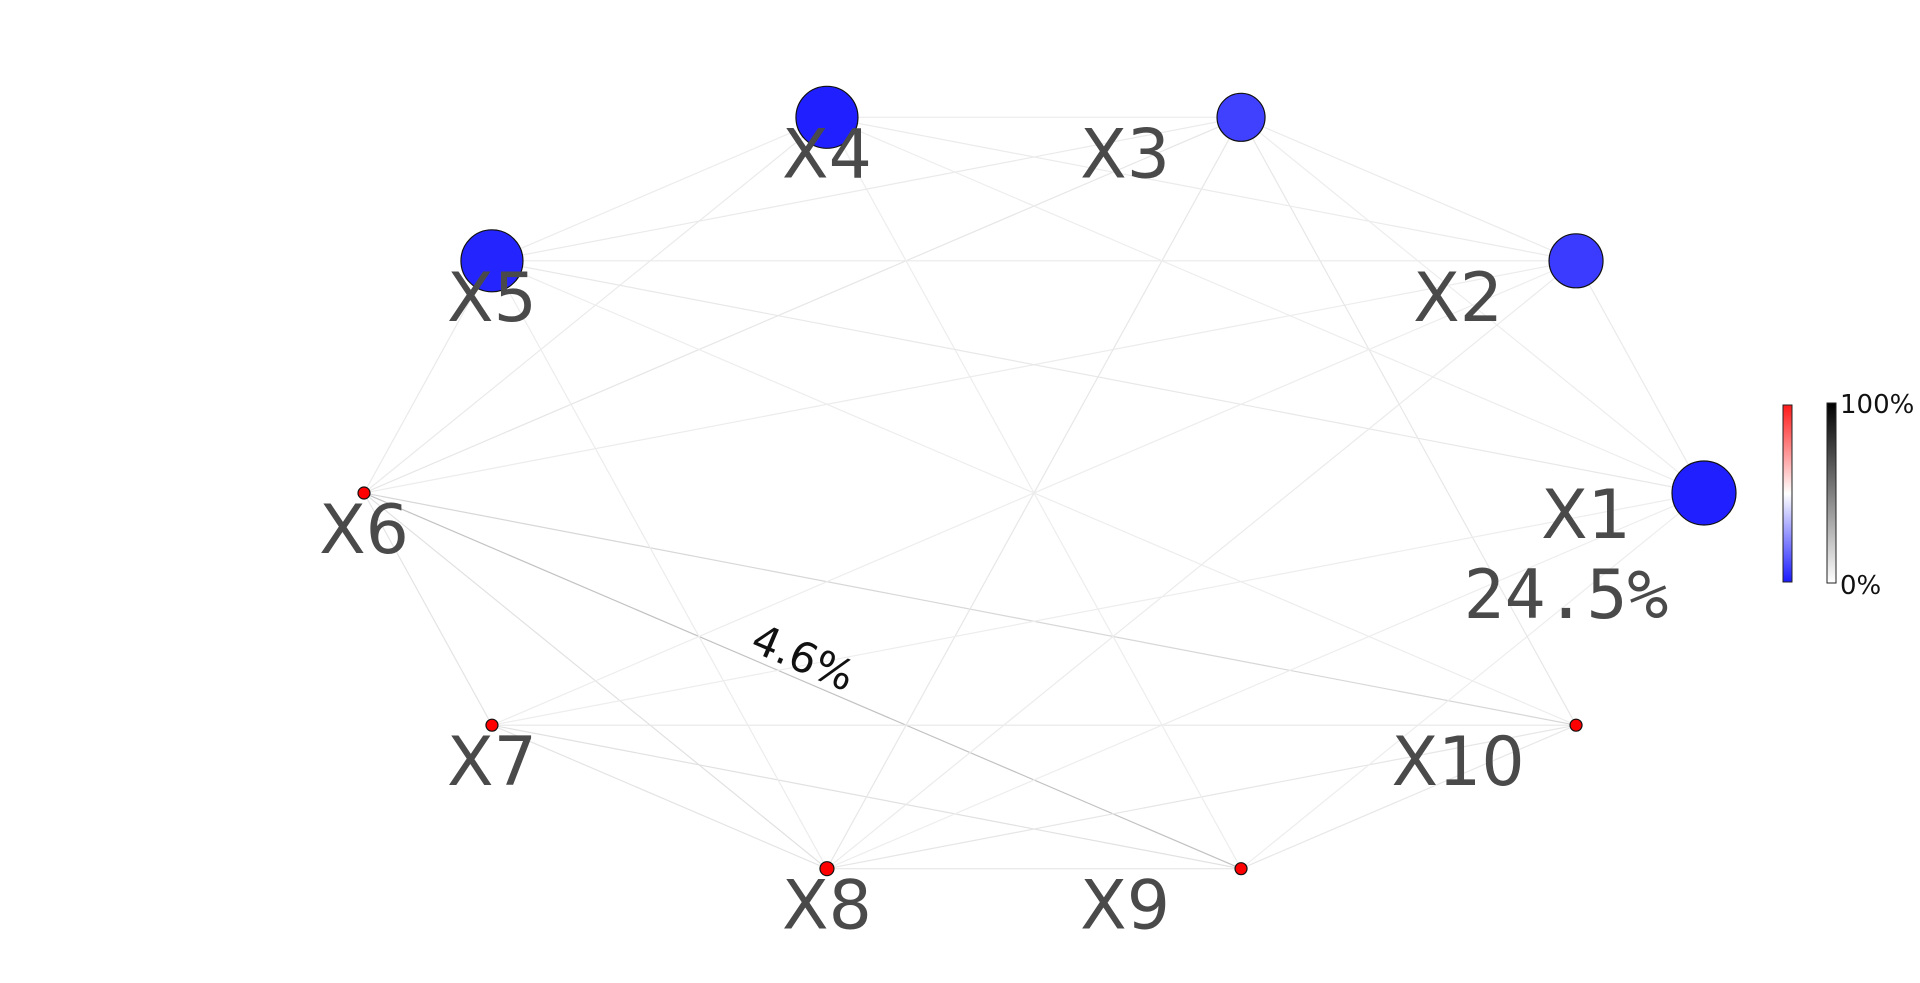  What do you see at coordinates (1458, 298) in the screenshot?
I see `node-label-x2: X2` at bounding box center [1458, 298].